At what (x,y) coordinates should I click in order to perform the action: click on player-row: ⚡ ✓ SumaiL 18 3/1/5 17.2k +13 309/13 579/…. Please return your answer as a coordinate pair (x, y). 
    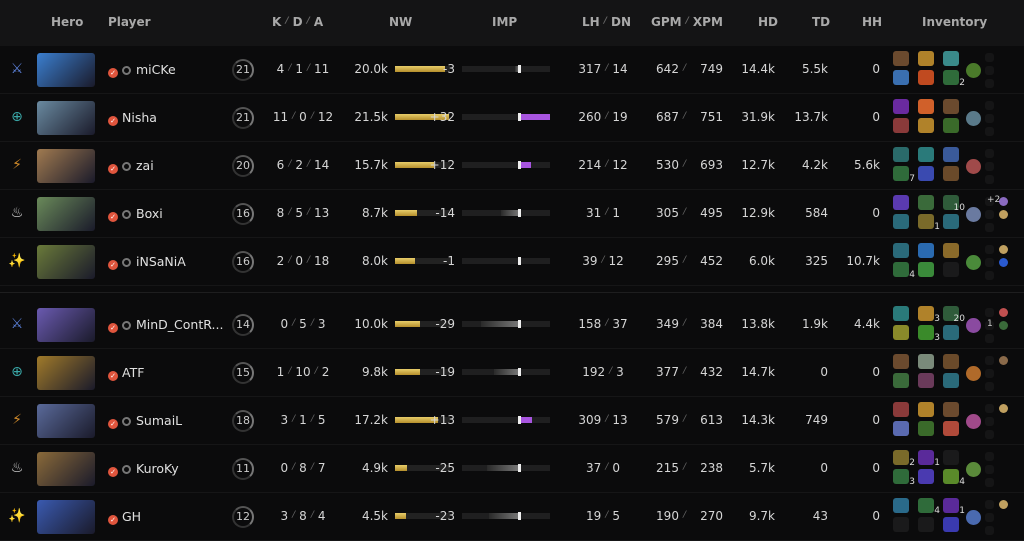
    Looking at the image, I should click on (512, 421).